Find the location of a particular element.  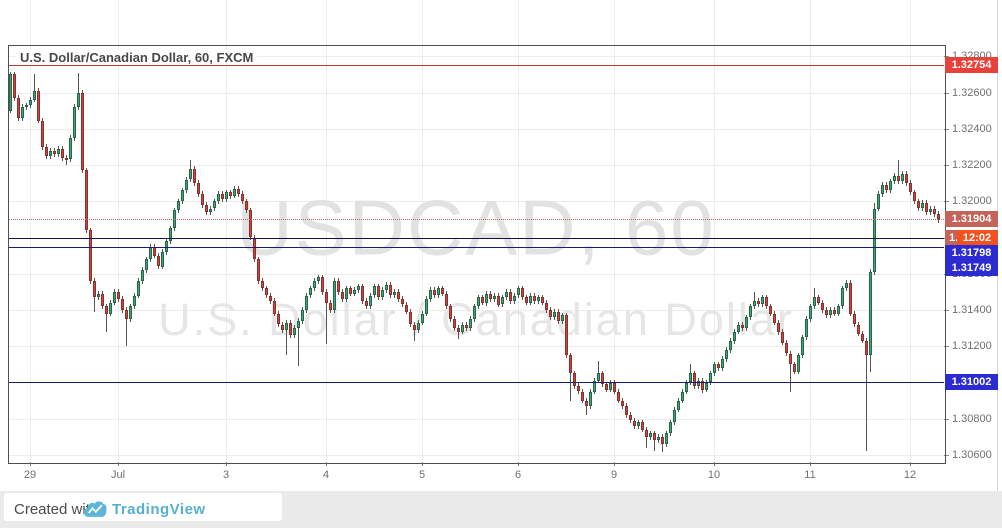

last-price-line is located at coordinates (476, 219).